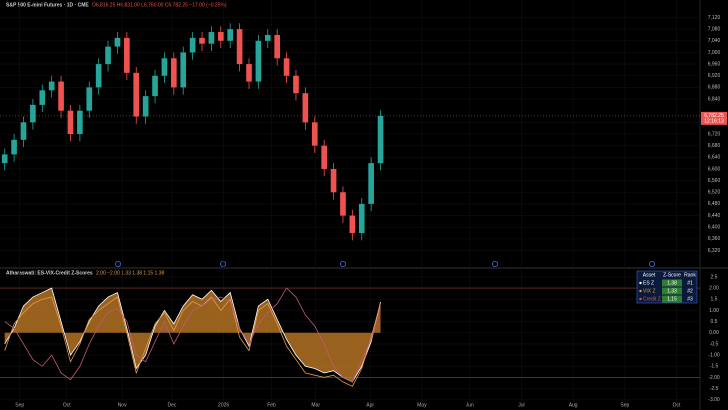 The image size is (728, 410). I want to click on y-tick-label: -2.00, so click(714, 378).